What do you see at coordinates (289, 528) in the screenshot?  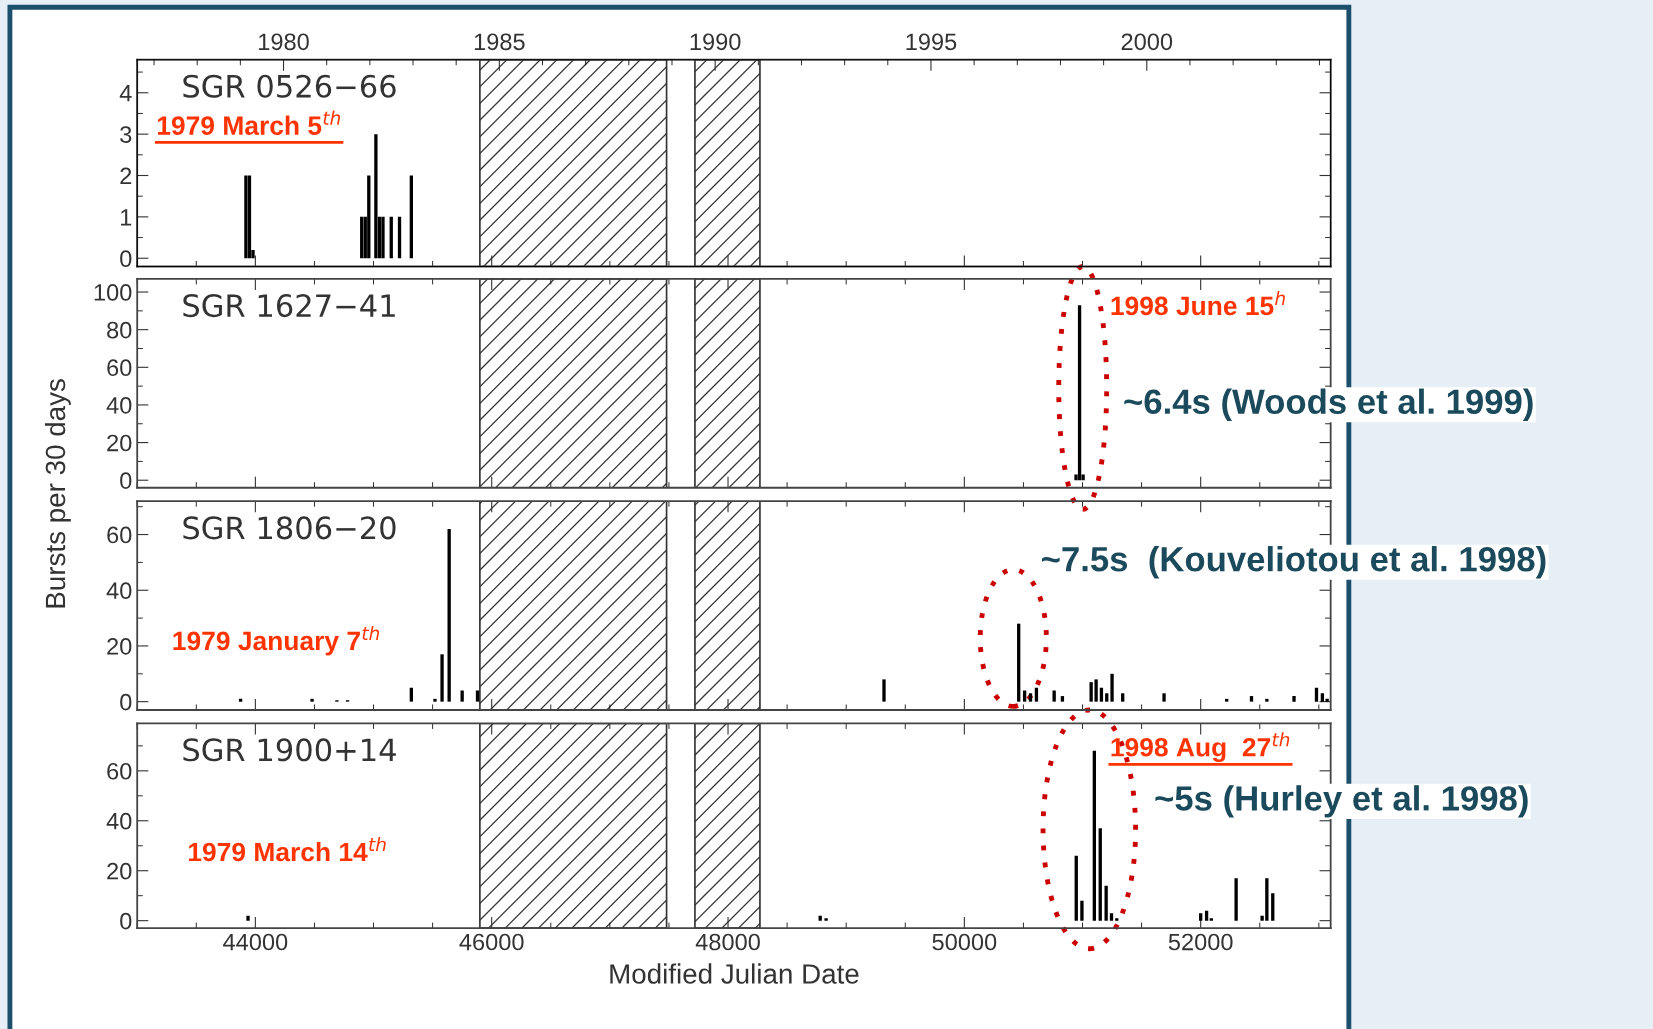 I see `chart-title: SGR 1806−20` at bounding box center [289, 528].